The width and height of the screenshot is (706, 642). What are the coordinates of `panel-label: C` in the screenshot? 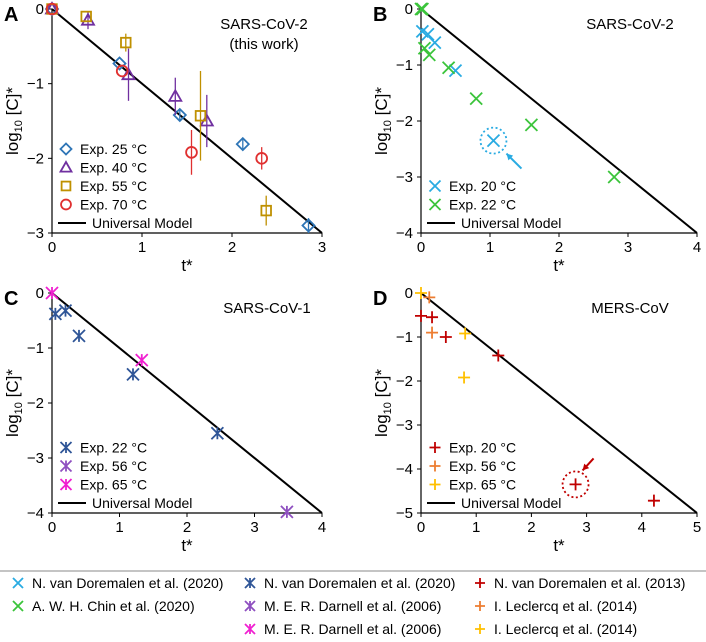 It's located at (11, 299).